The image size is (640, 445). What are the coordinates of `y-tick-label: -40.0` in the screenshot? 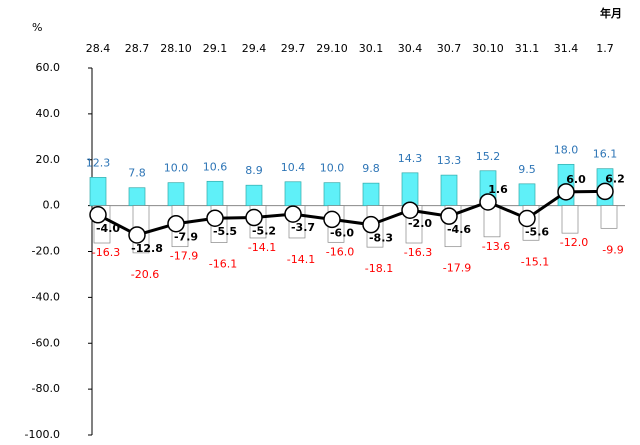 It's located at (46, 296).